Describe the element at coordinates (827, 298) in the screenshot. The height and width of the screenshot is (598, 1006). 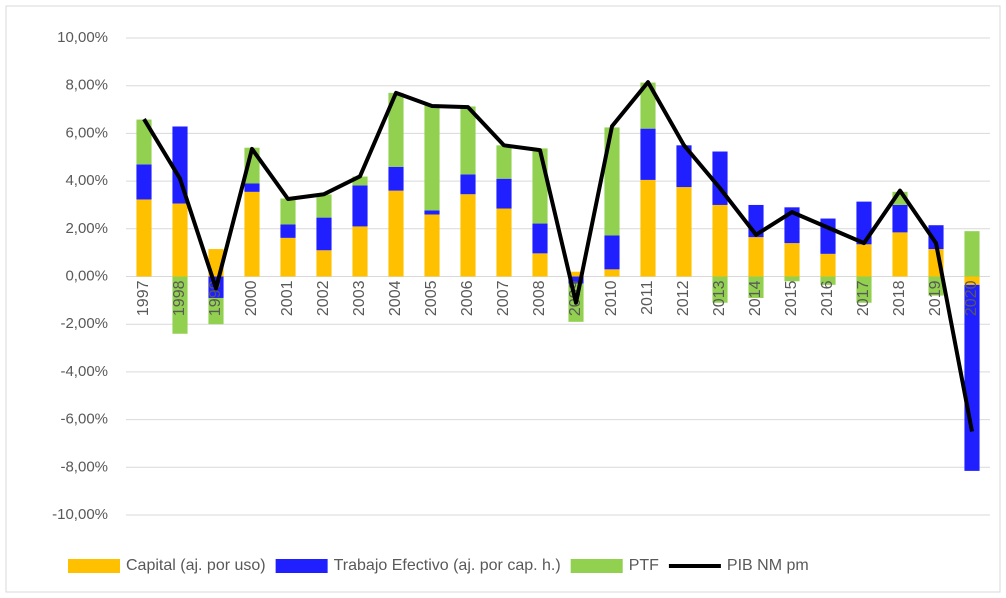
I see `x-tick-label: 2016` at that location.